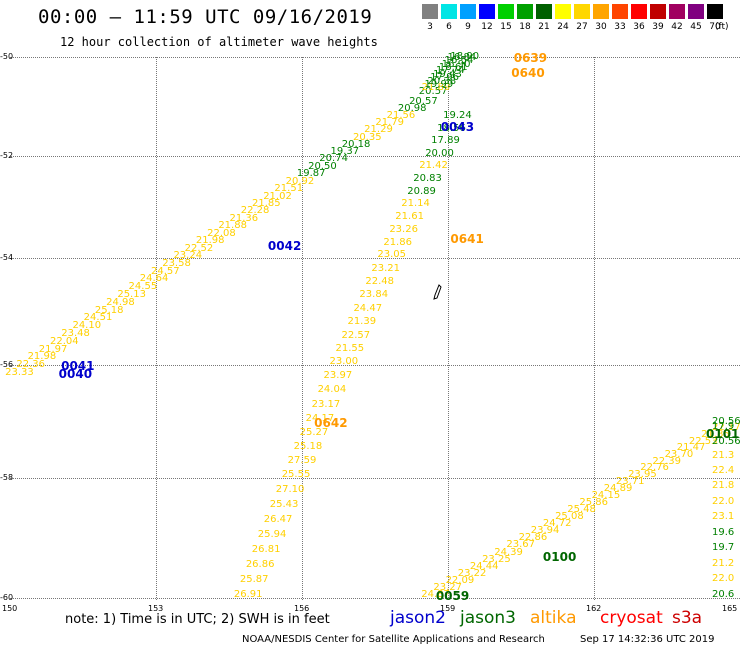 This screenshot has width=740, height=650. What do you see at coordinates (391, 255) in the screenshot?
I see `wave-height-value: 23.05` at bounding box center [391, 255].